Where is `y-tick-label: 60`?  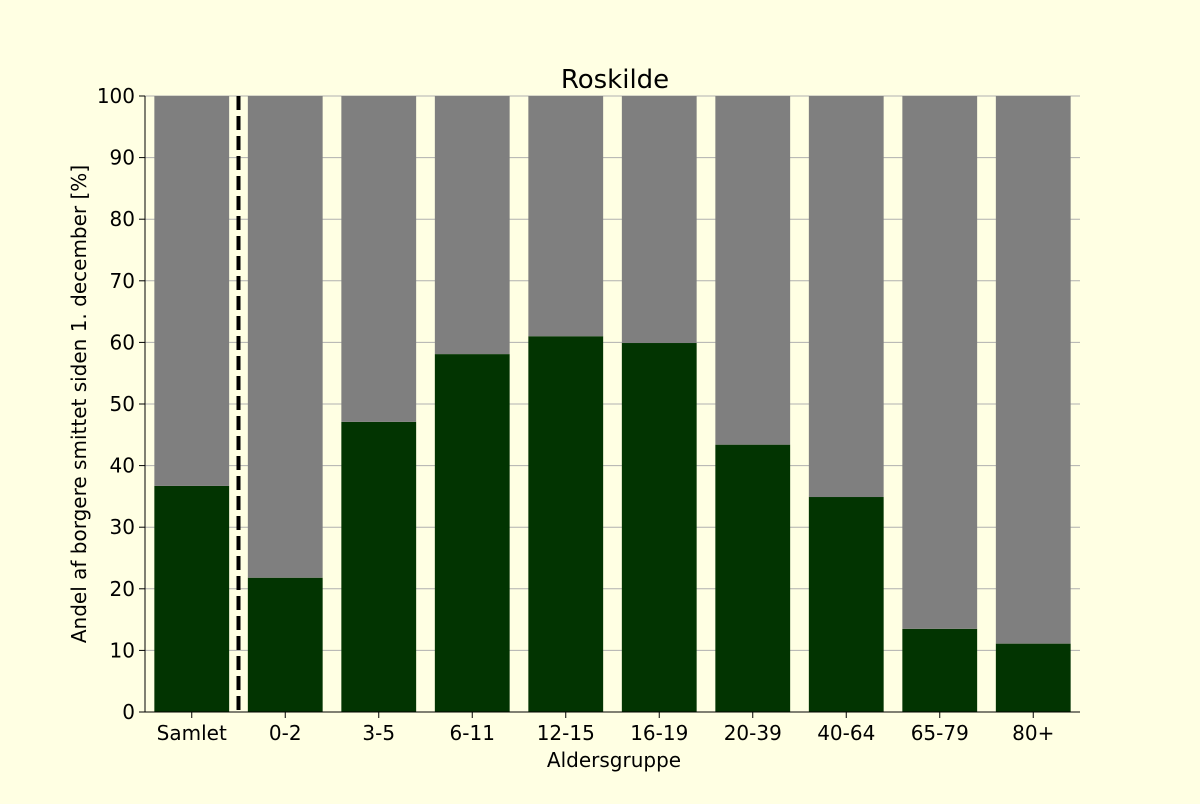 y-tick-label: 60 is located at coordinates (122, 342).